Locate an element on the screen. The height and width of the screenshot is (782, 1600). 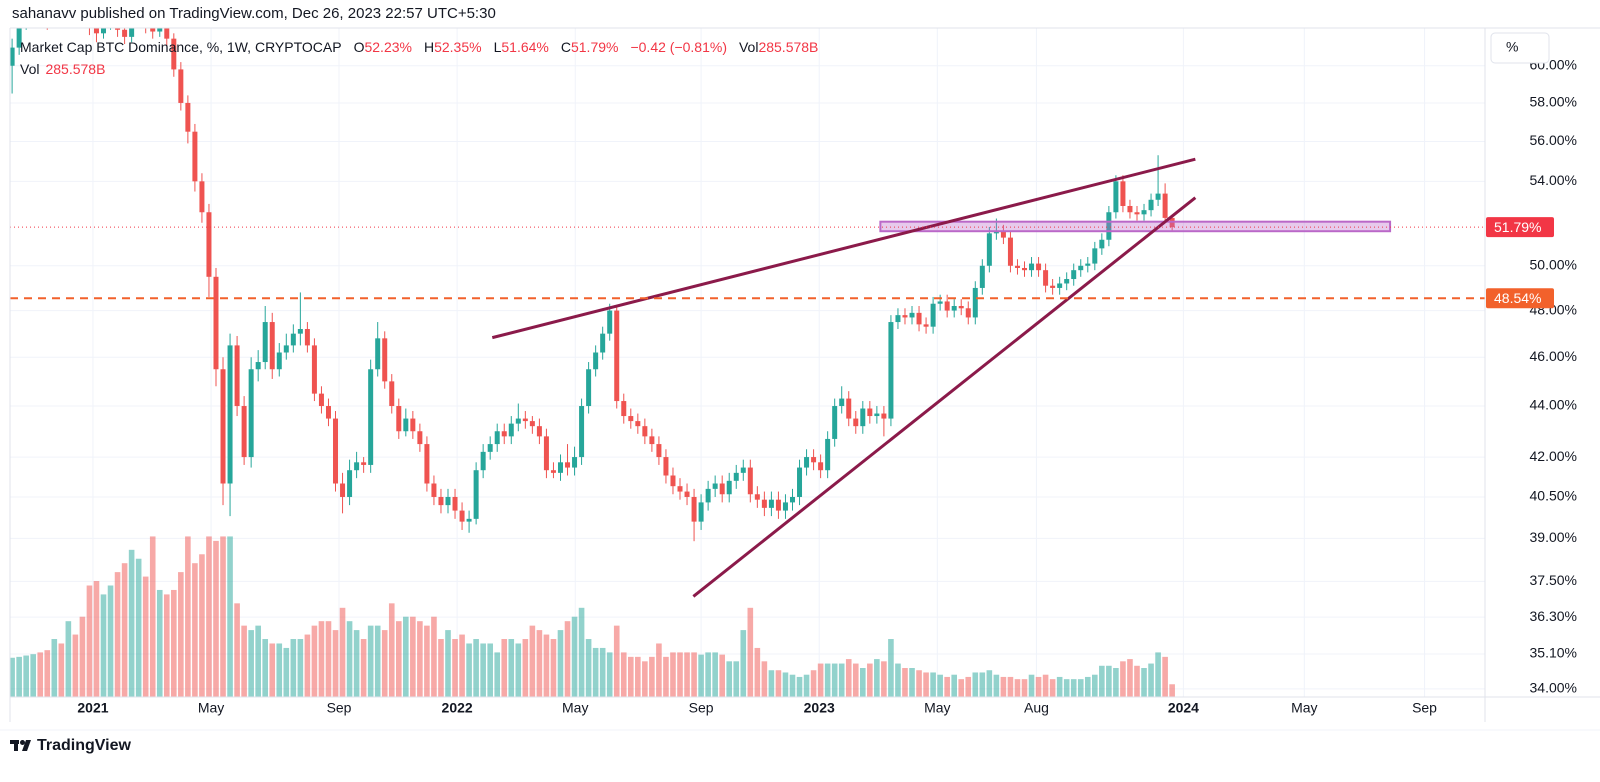
x-tick-label: 2024 is located at coordinates (1183, 708).